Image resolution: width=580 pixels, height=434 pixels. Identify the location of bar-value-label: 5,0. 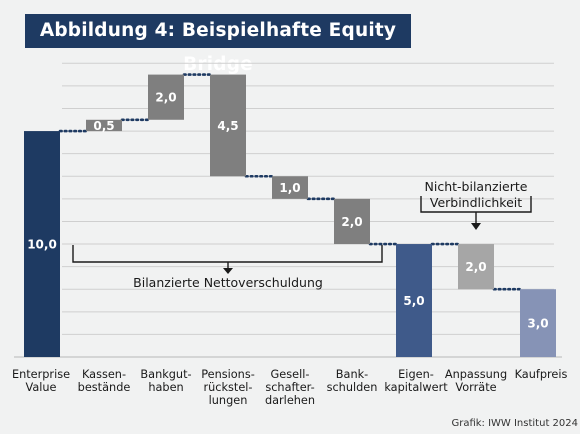
(413, 301).